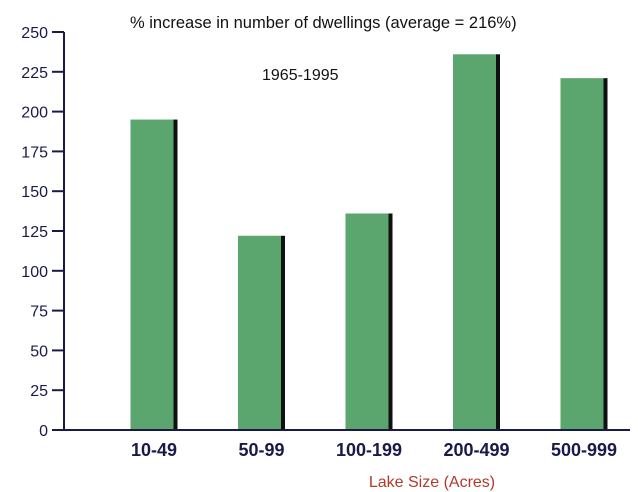 The width and height of the screenshot is (638, 492). Describe the element at coordinates (476, 450) in the screenshot. I see `x-tick-label: 200-499` at that location.